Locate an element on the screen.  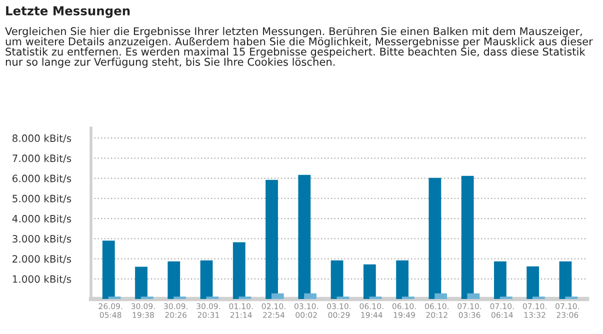
y-tick-label: 8.000 kBit/s is located at coordinates (42, 138).